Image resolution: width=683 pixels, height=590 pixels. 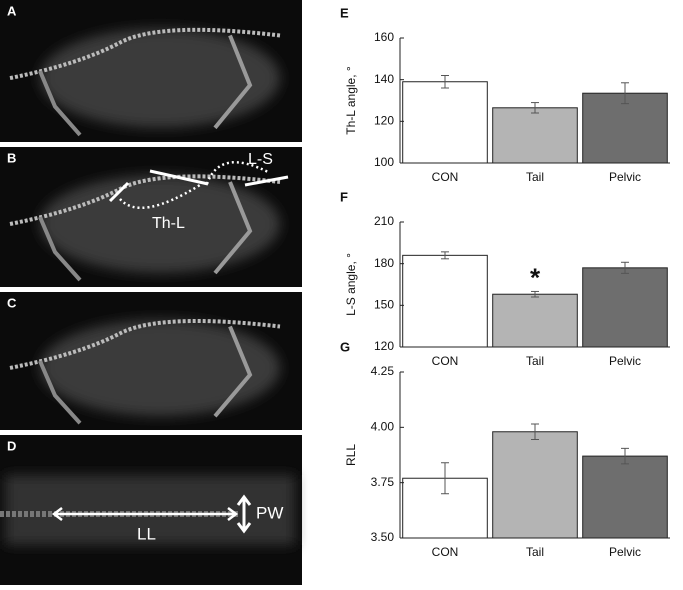 What do you see at coordinates (351, 455) in the screenshot?
I see `y-axis-label: RLL` at bounding box center [351, 455].